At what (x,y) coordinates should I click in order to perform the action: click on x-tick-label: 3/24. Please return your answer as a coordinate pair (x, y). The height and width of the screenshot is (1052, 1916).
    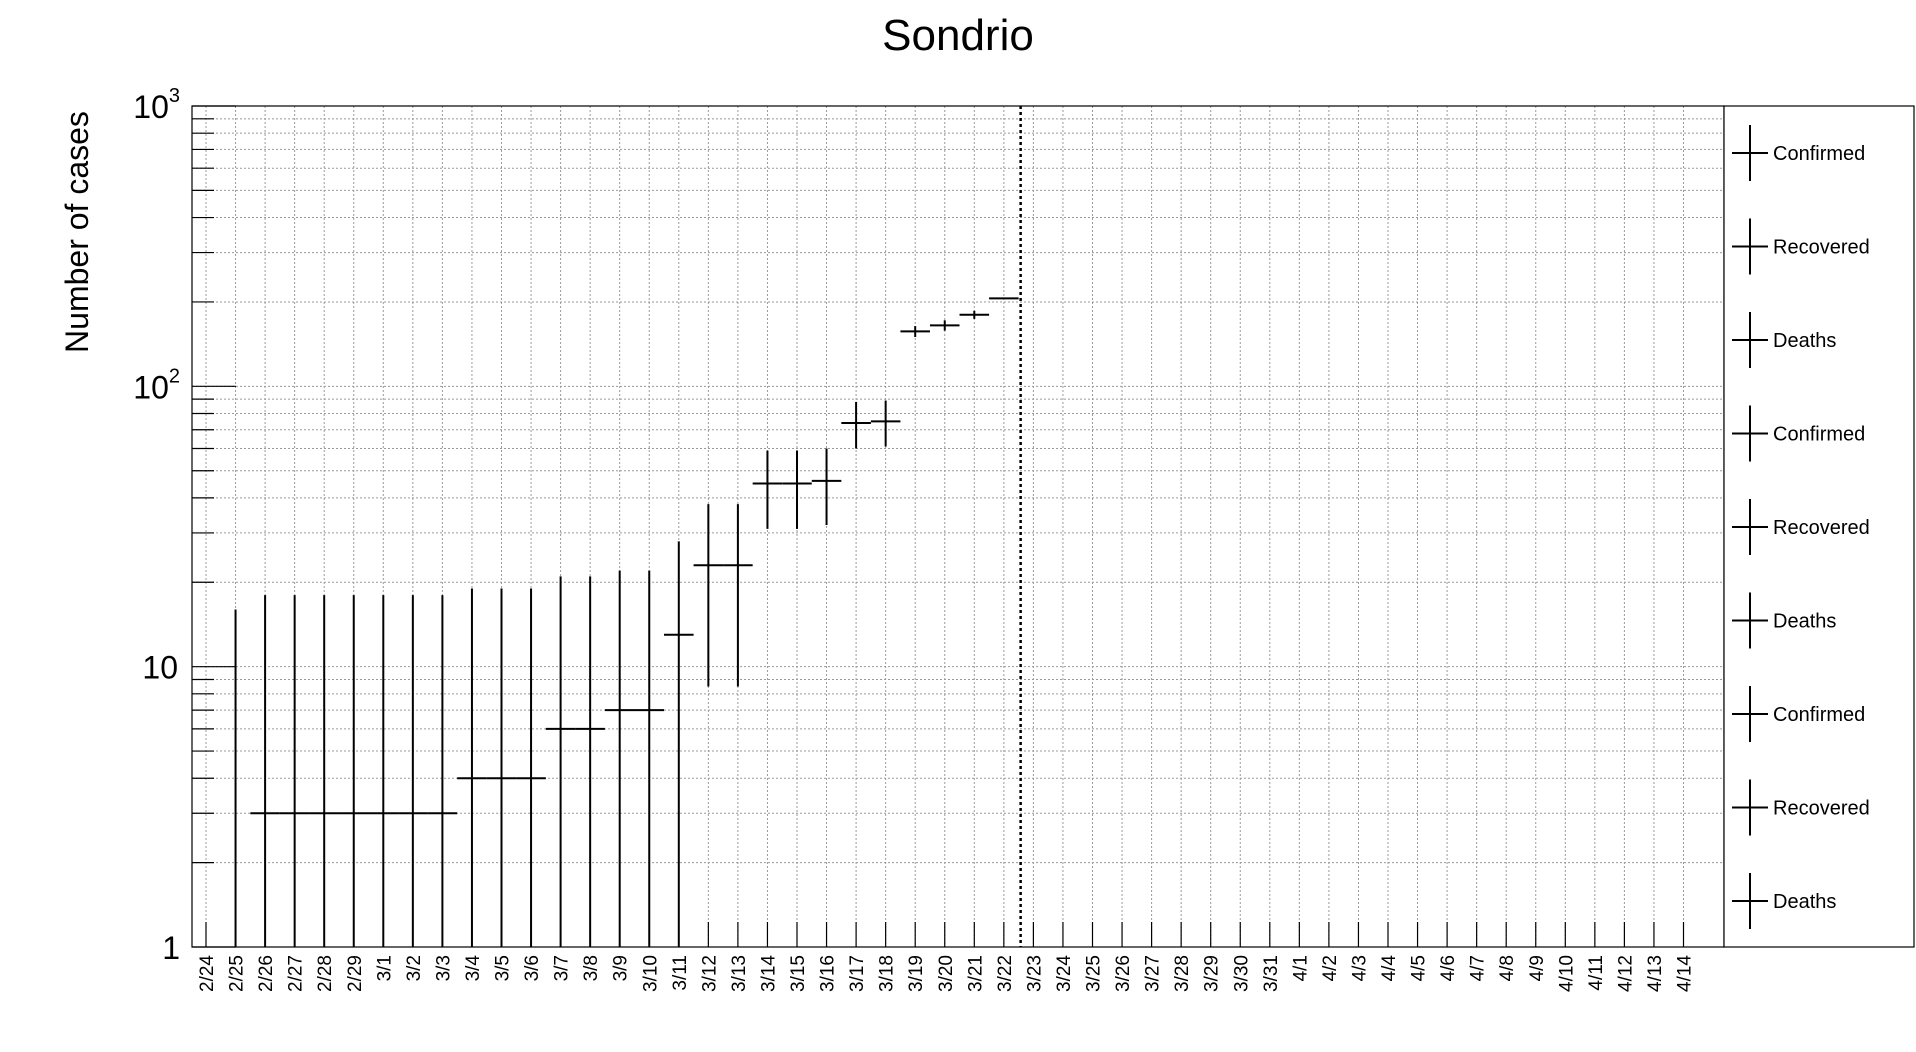
    Looking at the image, I should click on (1064, 973).